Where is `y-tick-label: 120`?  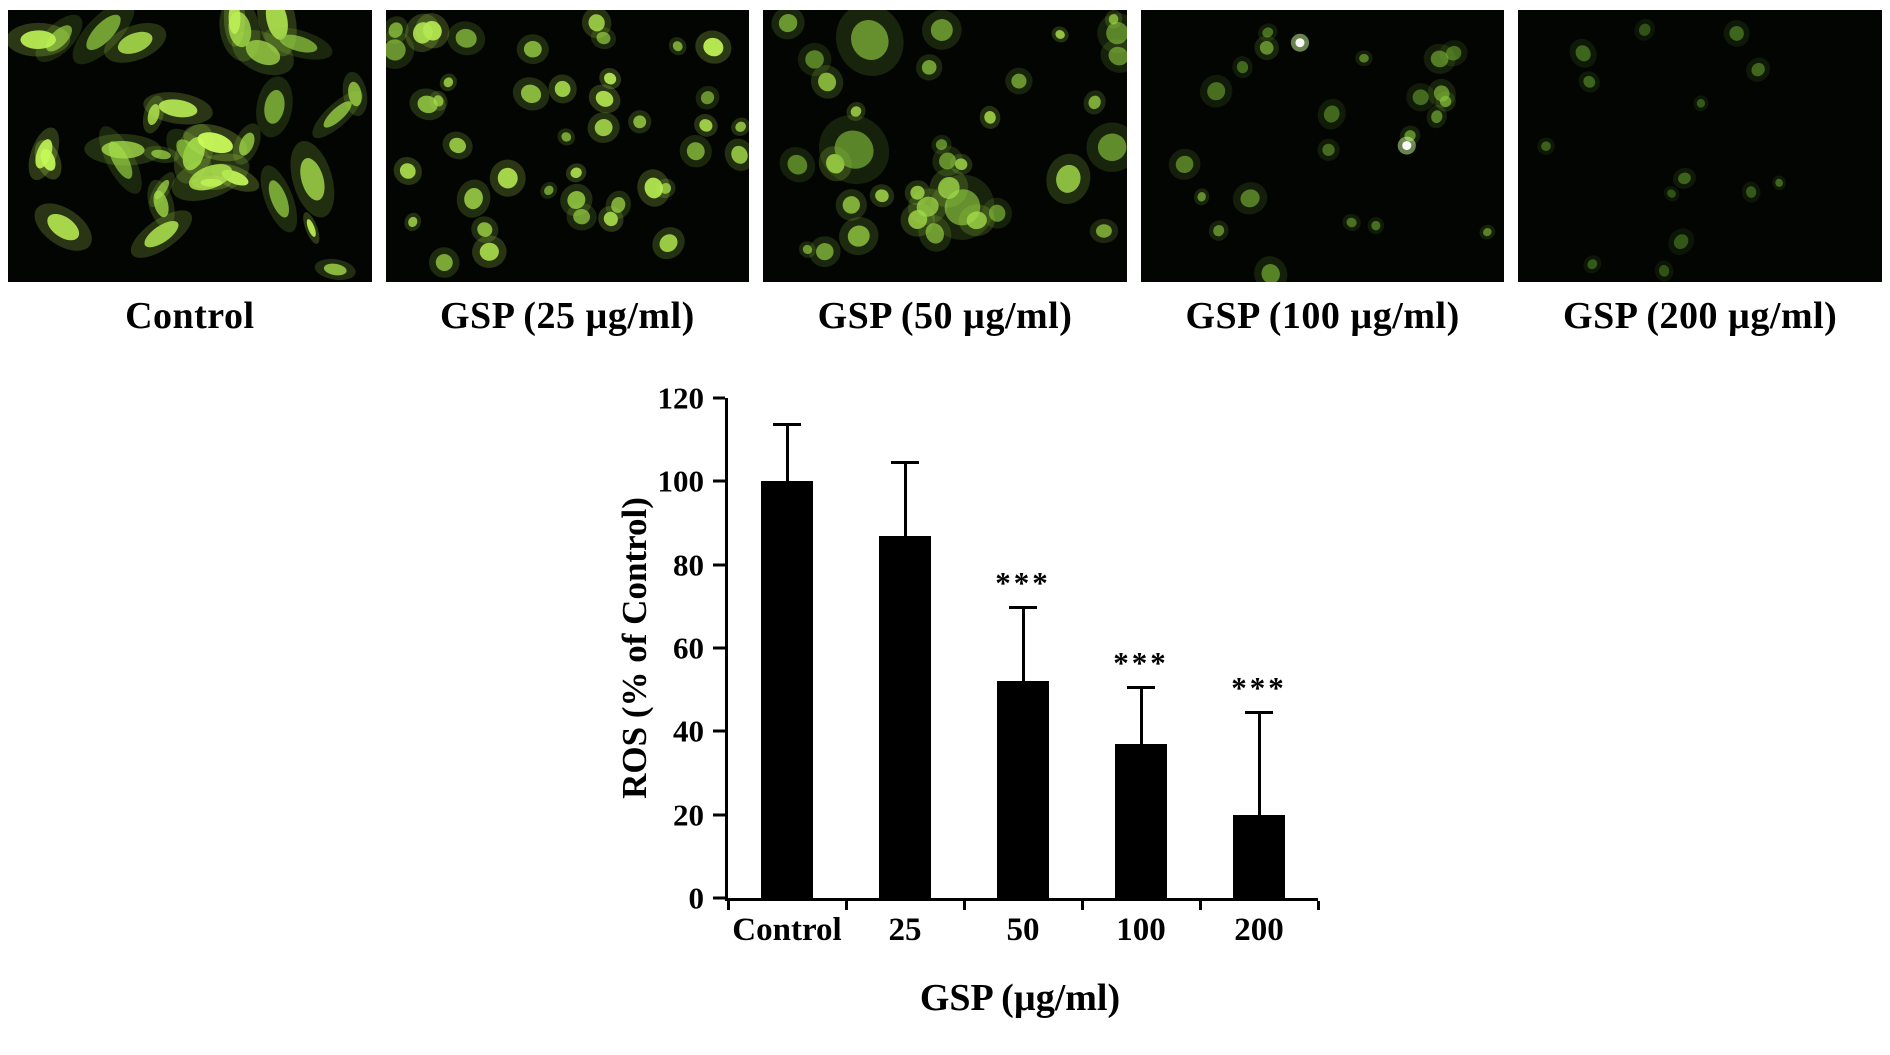 y-tick-label: 120 is located at coordinates (681, 398).